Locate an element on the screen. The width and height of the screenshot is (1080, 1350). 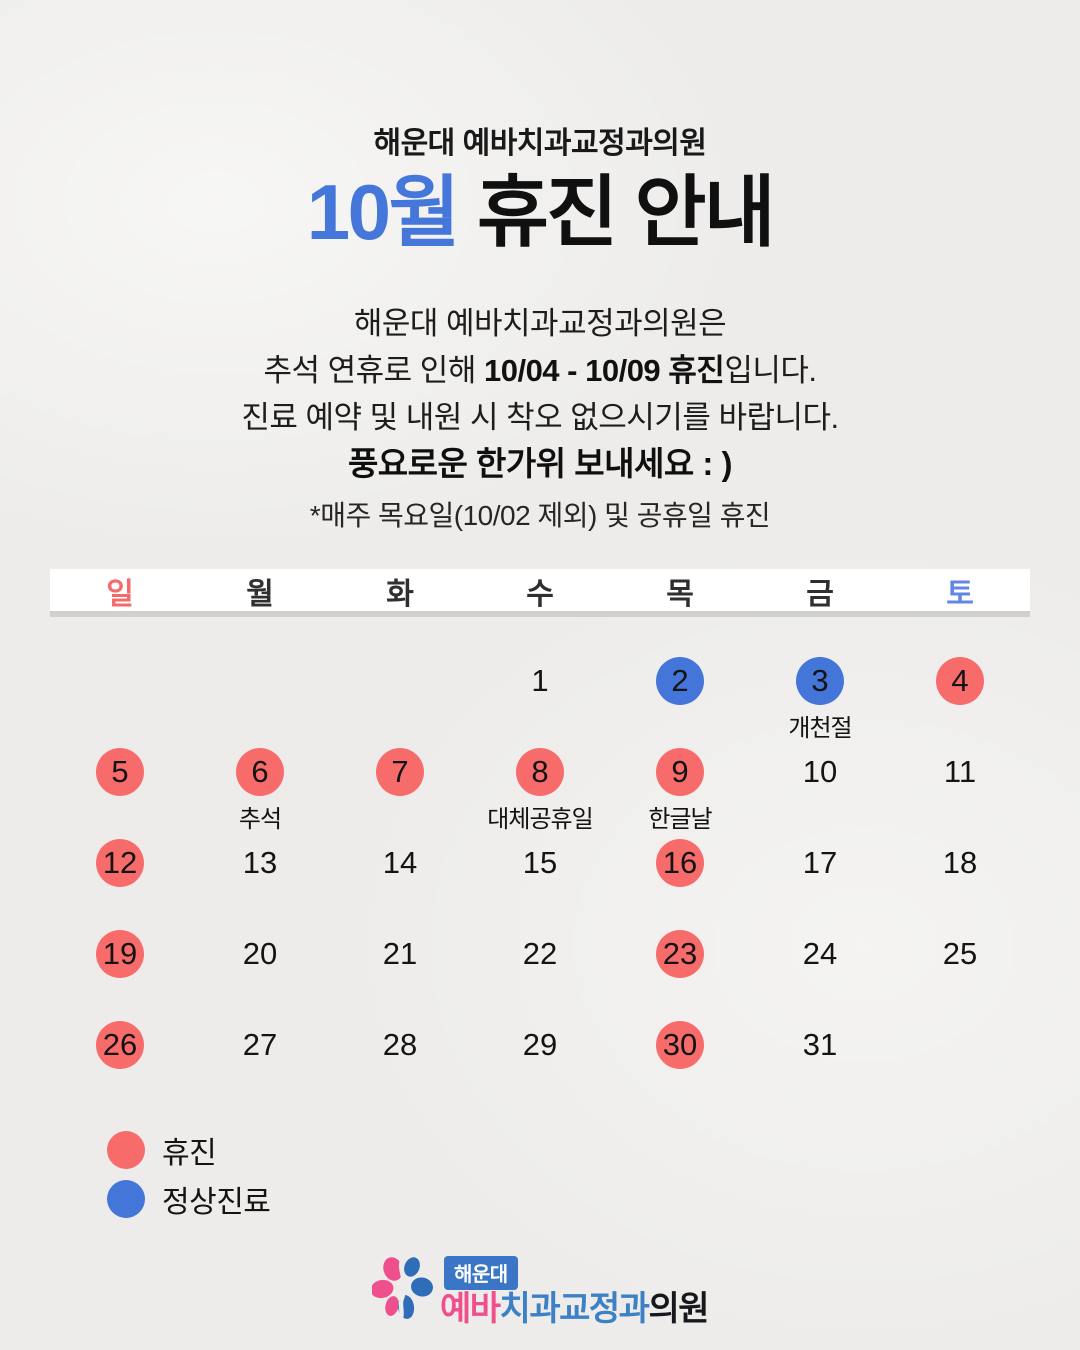
calendar-cell: 4 is located at coordinates (960, 662).